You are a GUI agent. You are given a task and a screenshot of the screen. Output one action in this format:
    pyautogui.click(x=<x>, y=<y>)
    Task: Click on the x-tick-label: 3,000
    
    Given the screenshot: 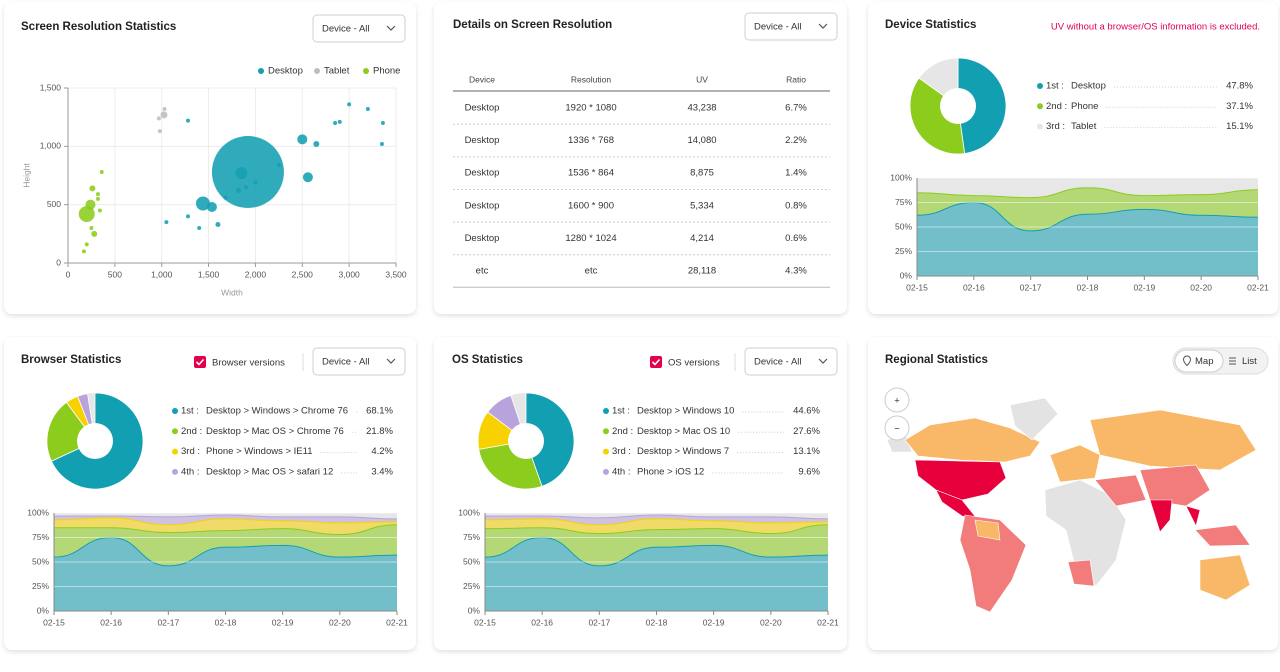 What is the action you would take?
    pyautogui.click(x=350, y=274)
    